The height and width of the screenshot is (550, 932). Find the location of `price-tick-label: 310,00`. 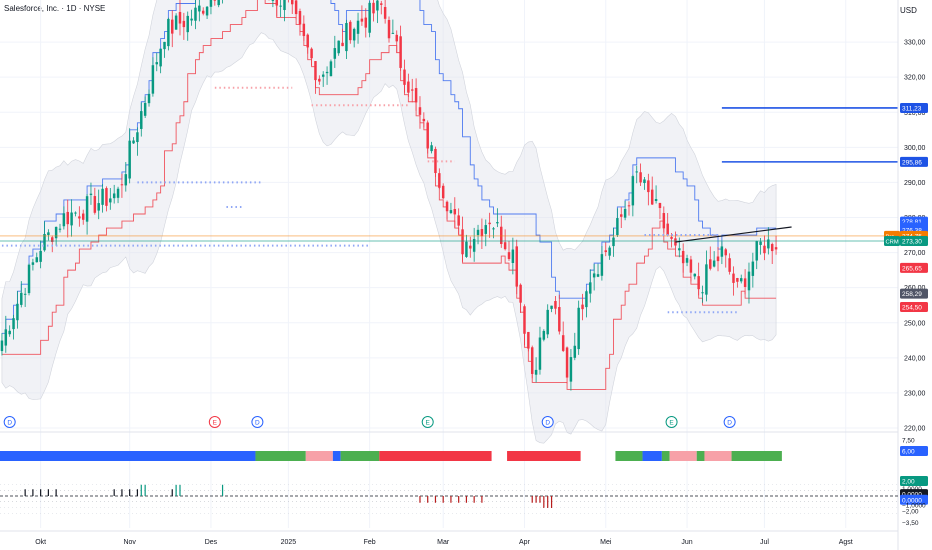

price-tick-label: 310,00 is located at coordinates (915, 113).